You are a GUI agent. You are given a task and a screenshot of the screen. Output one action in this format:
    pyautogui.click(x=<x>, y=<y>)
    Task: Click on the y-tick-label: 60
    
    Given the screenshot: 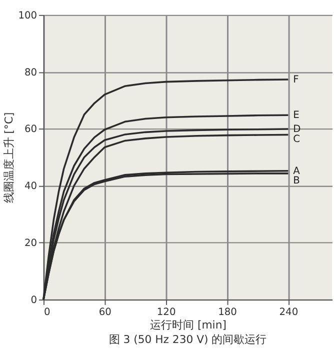 What is the action you would take?
    pyautogui.click(x=31, y=130)
    